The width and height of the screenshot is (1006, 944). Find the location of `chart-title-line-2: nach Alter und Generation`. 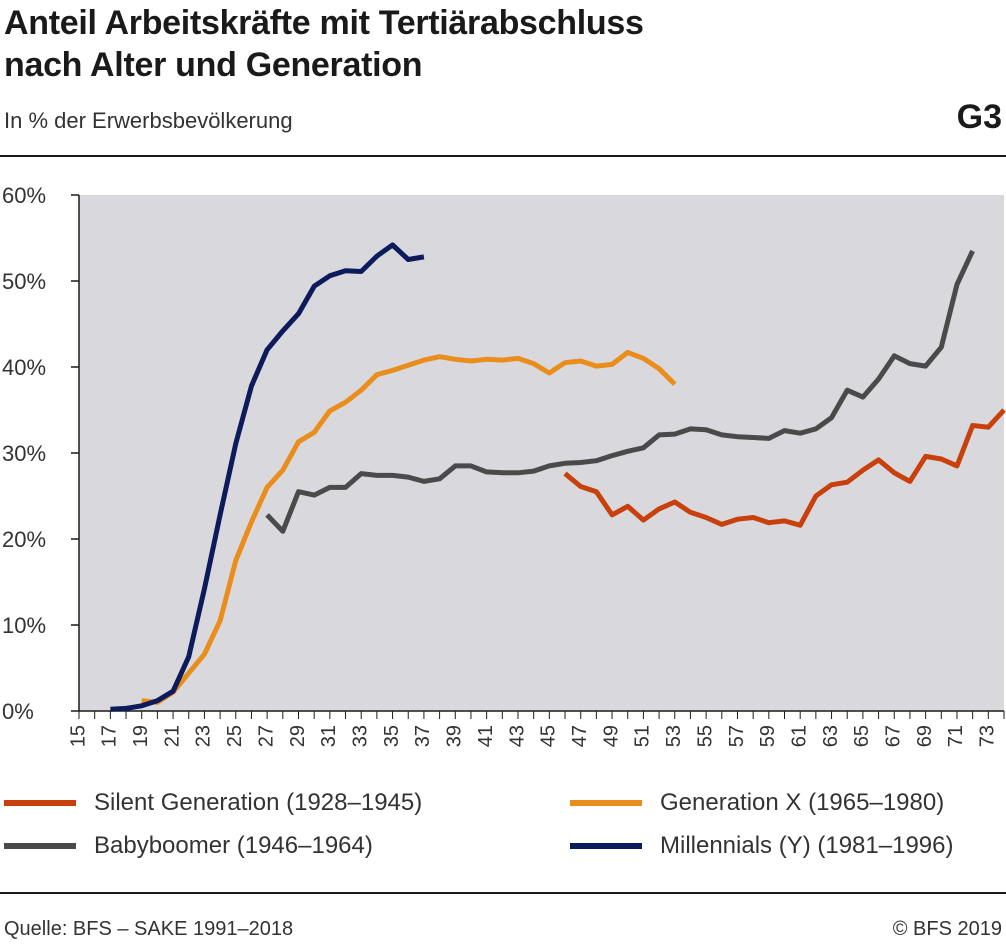

chart-title-line-2: nach Alter und Generation is located at coordinates (213, 65).